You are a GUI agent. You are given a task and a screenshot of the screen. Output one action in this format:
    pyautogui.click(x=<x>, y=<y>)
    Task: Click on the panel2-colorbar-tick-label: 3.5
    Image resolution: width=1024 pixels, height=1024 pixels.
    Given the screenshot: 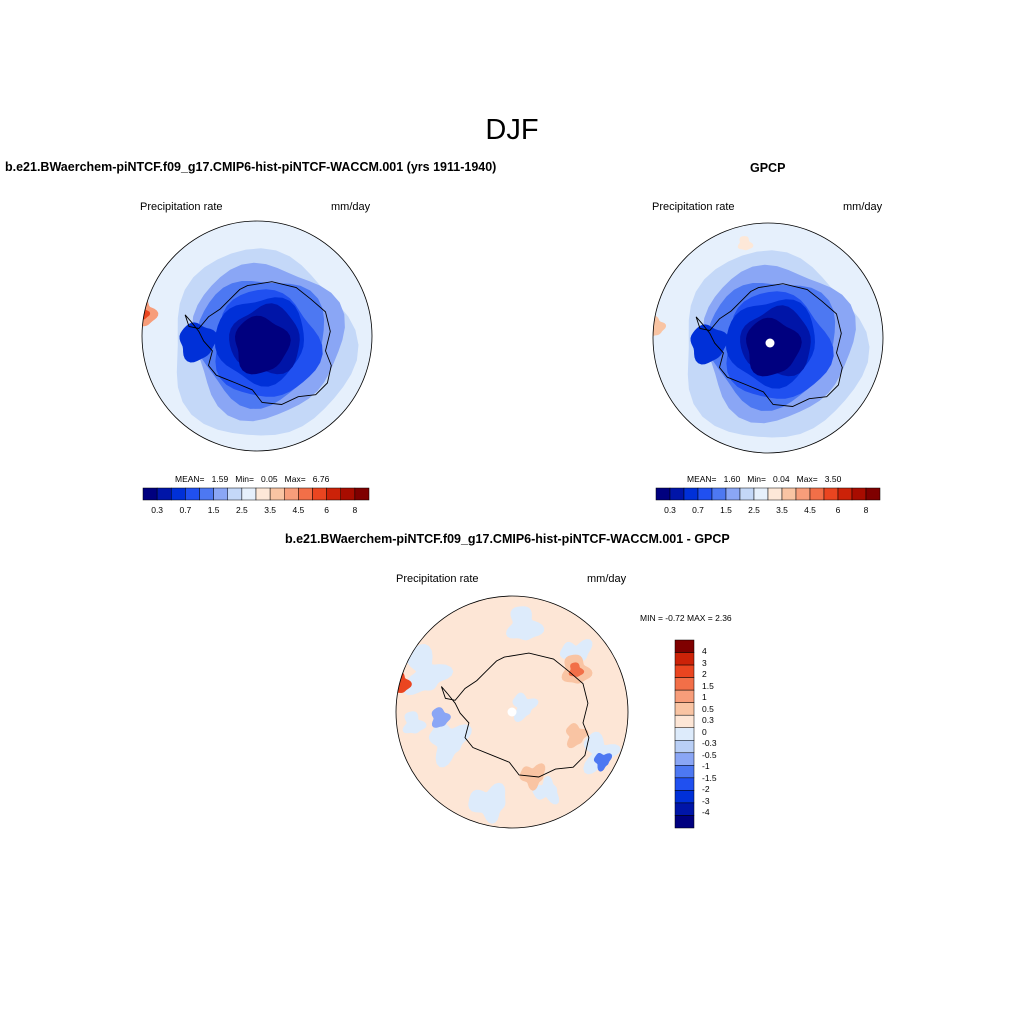 What is the action you would take?
    pyautogui.click(x=782, y=510)
    